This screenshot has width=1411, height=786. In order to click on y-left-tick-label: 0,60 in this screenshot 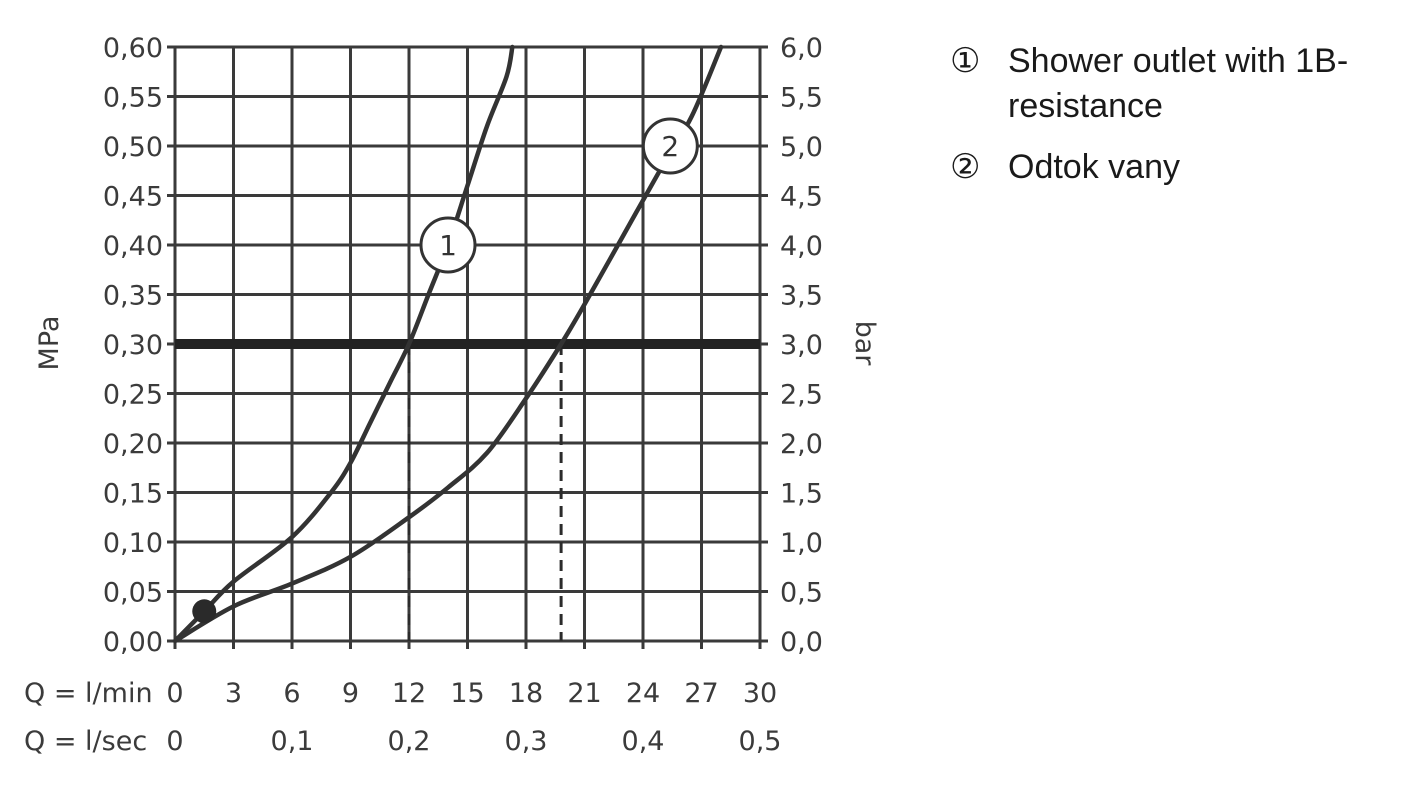, I will do `click(133, 48)`.